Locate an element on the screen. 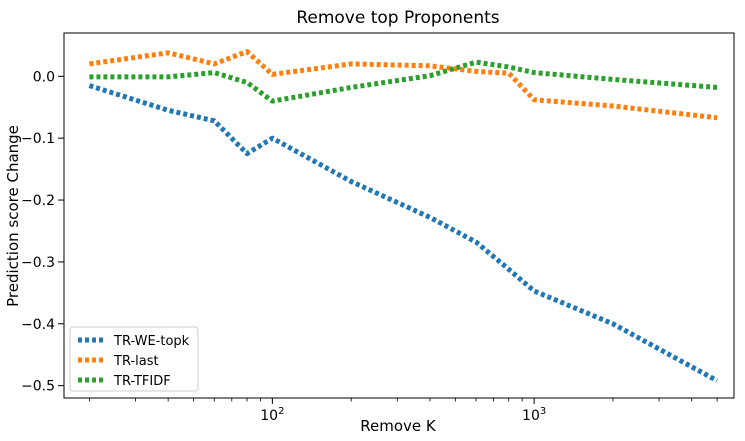 This screenshot has height=441, width=745. legend: TR-WE-topk TR-last TR-TFIDF is located at coordinates (134, 359).